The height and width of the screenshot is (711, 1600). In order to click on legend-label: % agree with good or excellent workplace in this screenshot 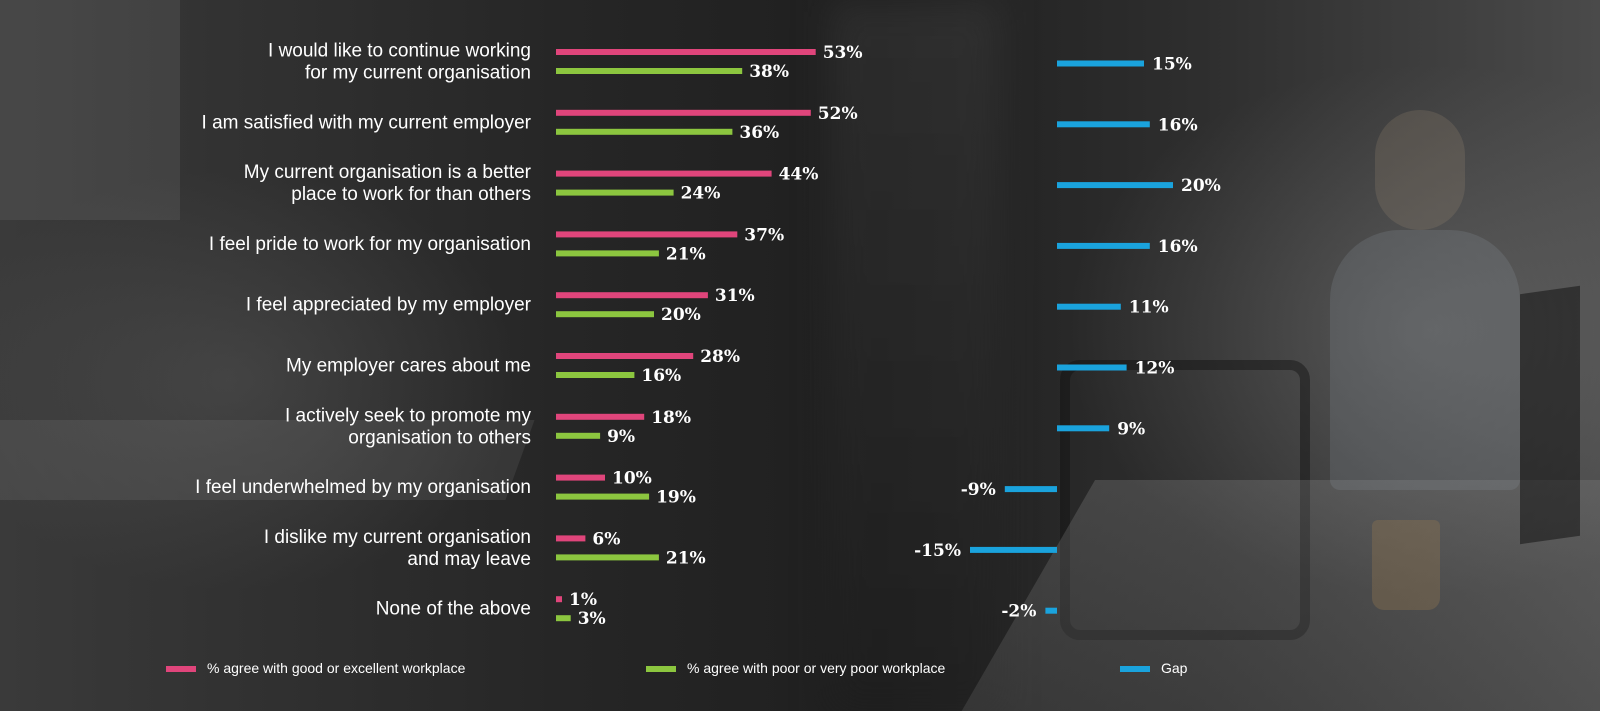, I will do `click(336, 668)`.